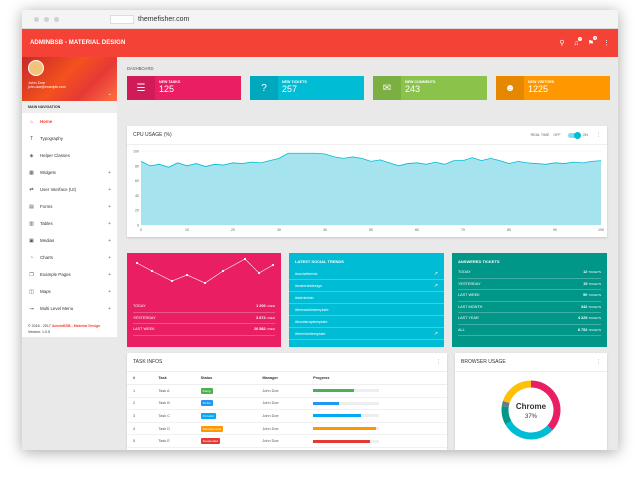  Describe the element at coordinates (574, 135) in the screenshot. I see `realtime-toggle` at that location.